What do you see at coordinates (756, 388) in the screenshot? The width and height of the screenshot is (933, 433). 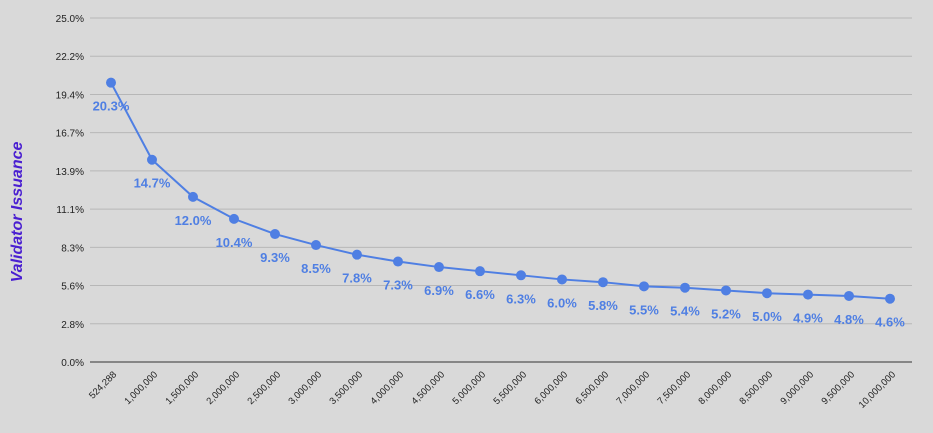 I see `x-tick-label: 8,500,000` at bounding box center [756, 388].